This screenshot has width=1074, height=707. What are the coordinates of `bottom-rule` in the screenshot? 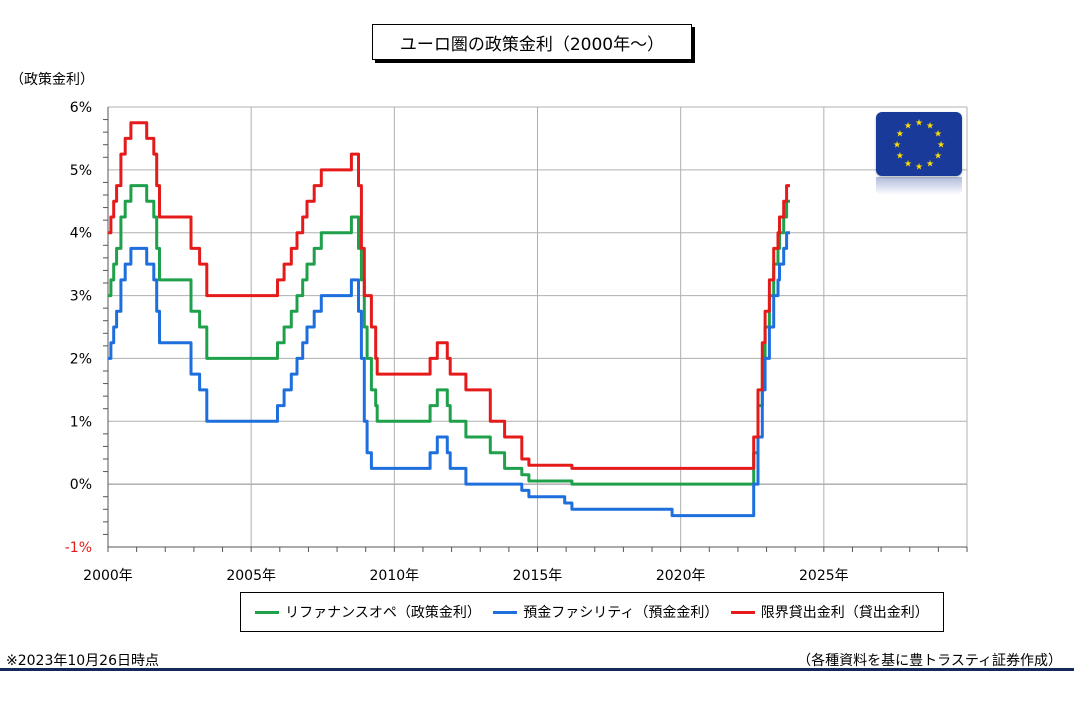 It's located at (537, 669).